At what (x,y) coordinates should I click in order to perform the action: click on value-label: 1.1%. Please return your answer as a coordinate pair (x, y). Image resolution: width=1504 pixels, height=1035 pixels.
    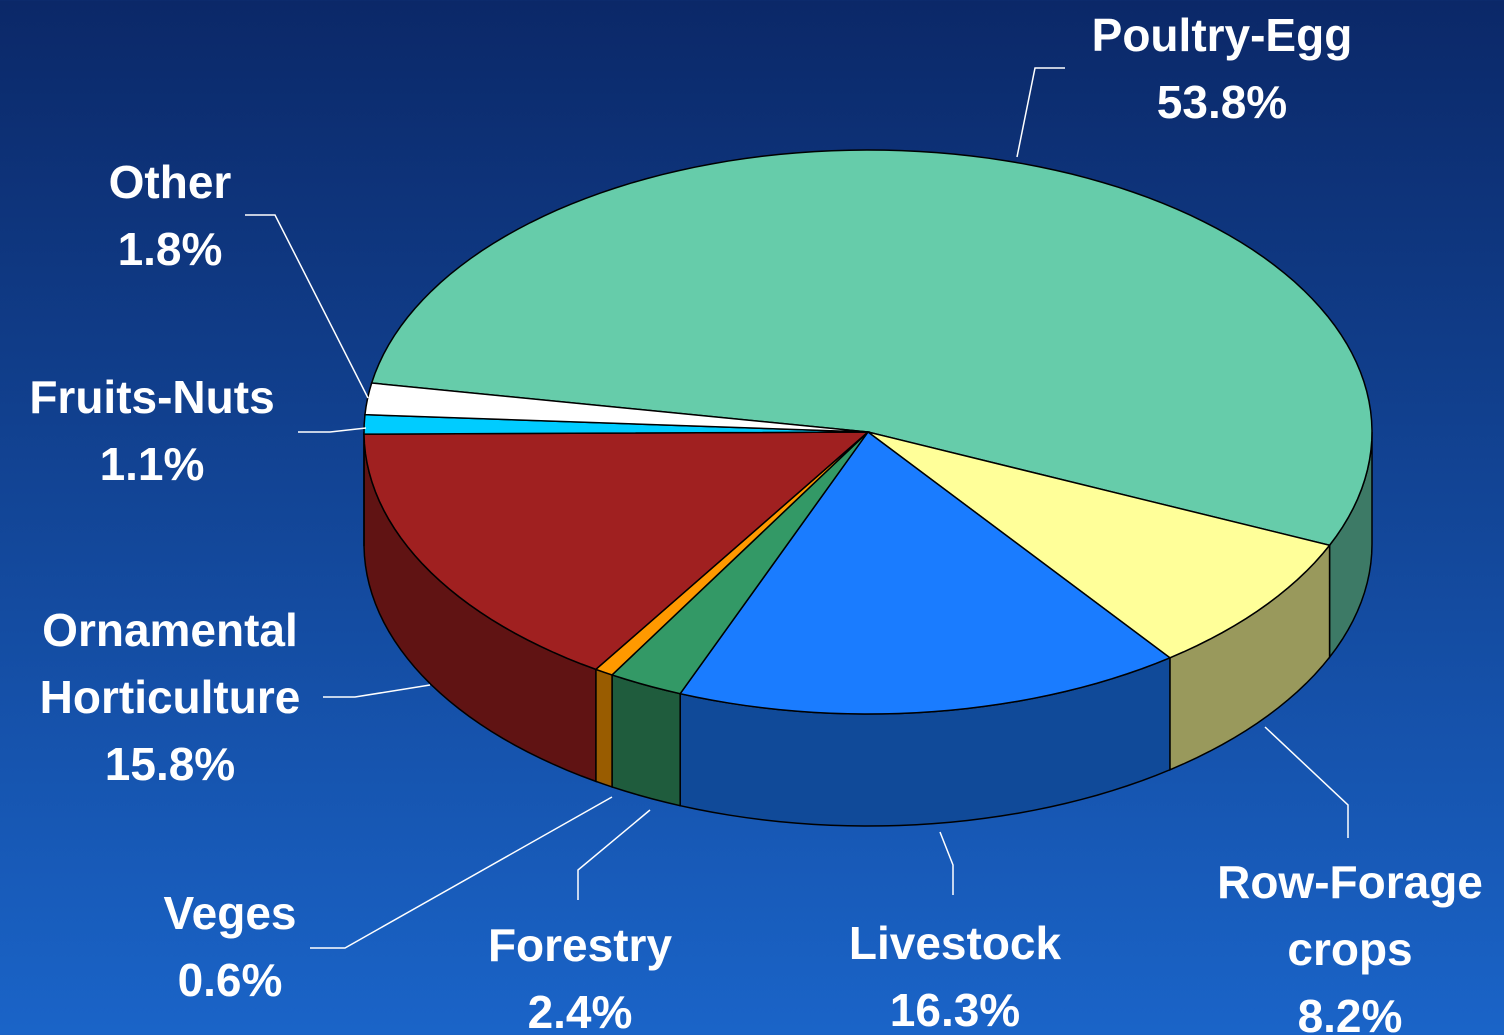
    Looking at the image, I should click on (152, 464).